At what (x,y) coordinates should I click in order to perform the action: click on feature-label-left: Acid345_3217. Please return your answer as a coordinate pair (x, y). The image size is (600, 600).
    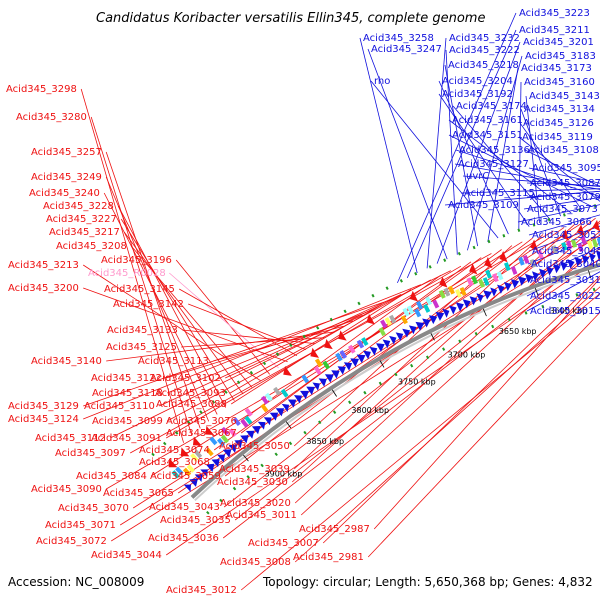
    Looking at the image, I should click on (84, 232).